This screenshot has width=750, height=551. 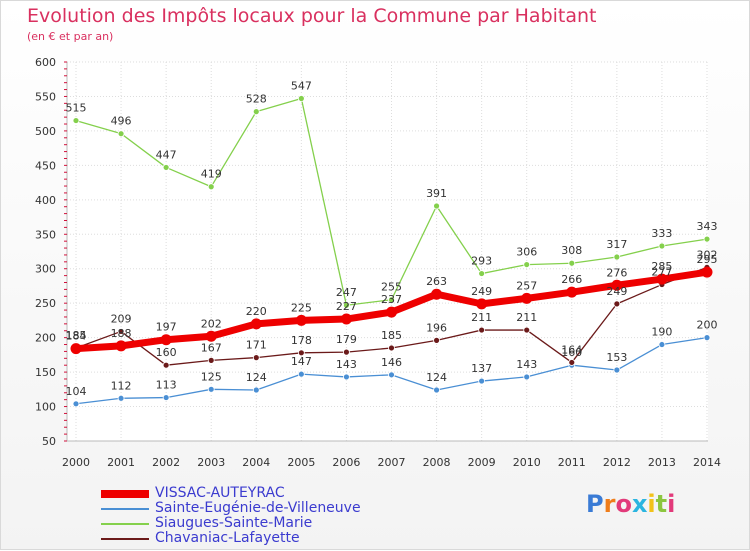 What do you see at coordinates (70, 36) in the screenshot?
I see `chart-subtitle: (en € et par an)` at bounding box center [70, 36].